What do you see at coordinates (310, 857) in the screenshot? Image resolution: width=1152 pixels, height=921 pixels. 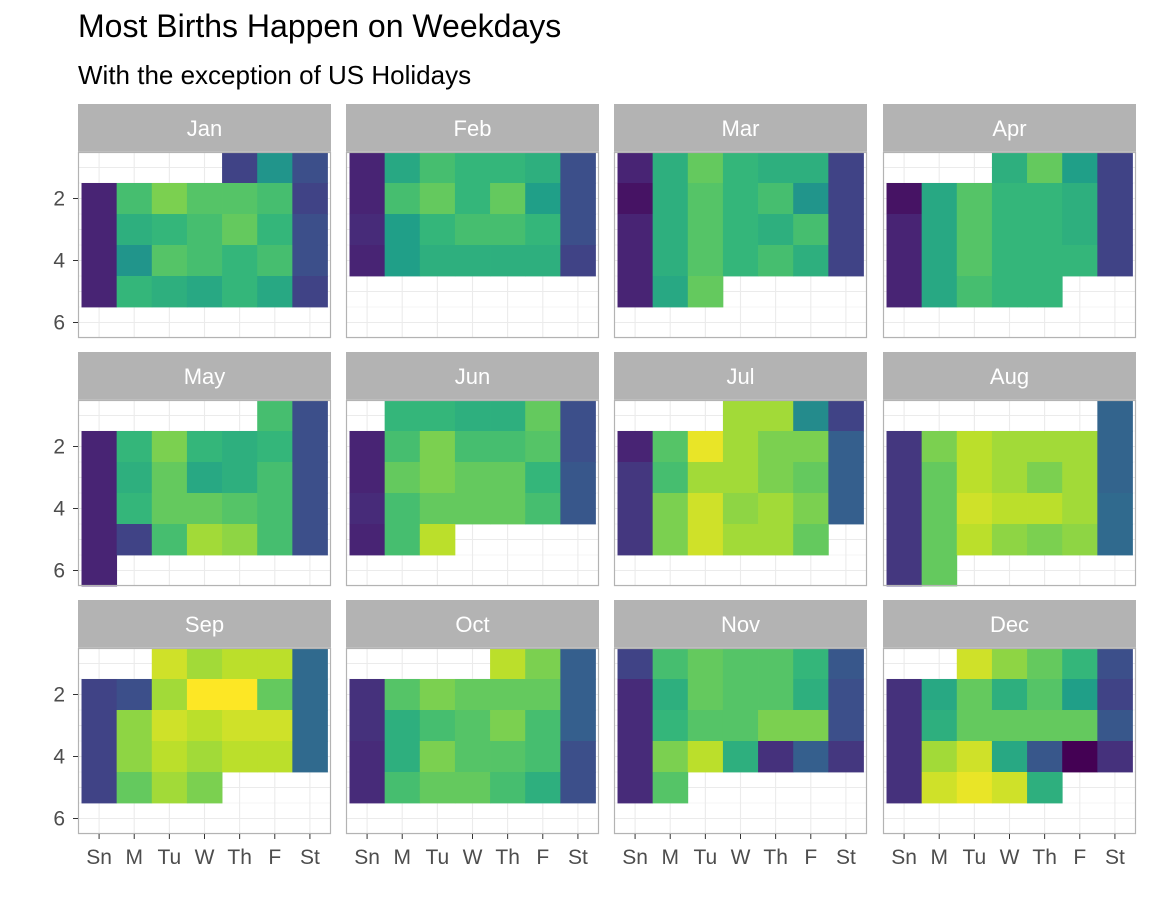 I see `x-tick-label: St` at bounding box center [310, 857].